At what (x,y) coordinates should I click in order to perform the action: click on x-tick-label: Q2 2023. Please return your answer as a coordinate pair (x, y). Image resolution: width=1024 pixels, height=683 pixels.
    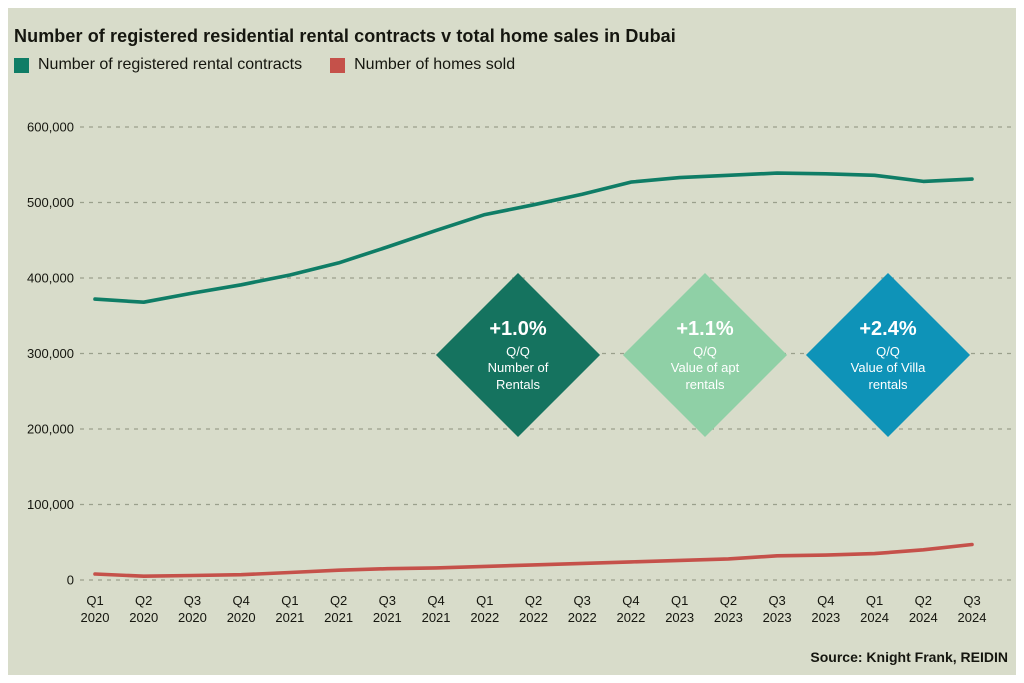
    Looking at the image, I should click on (728, 609).